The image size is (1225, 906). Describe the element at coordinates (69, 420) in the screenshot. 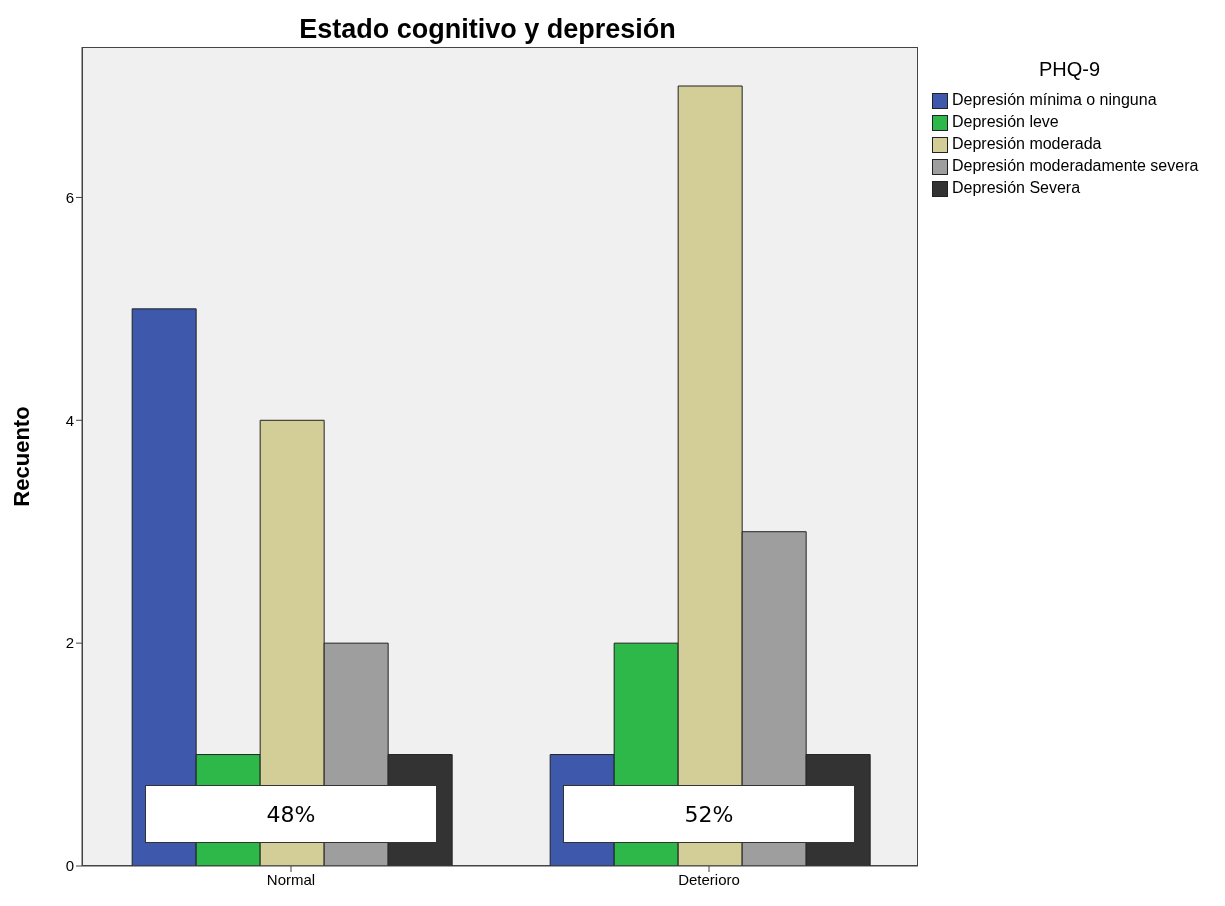

I see `y-tick-label: 4` at that location.